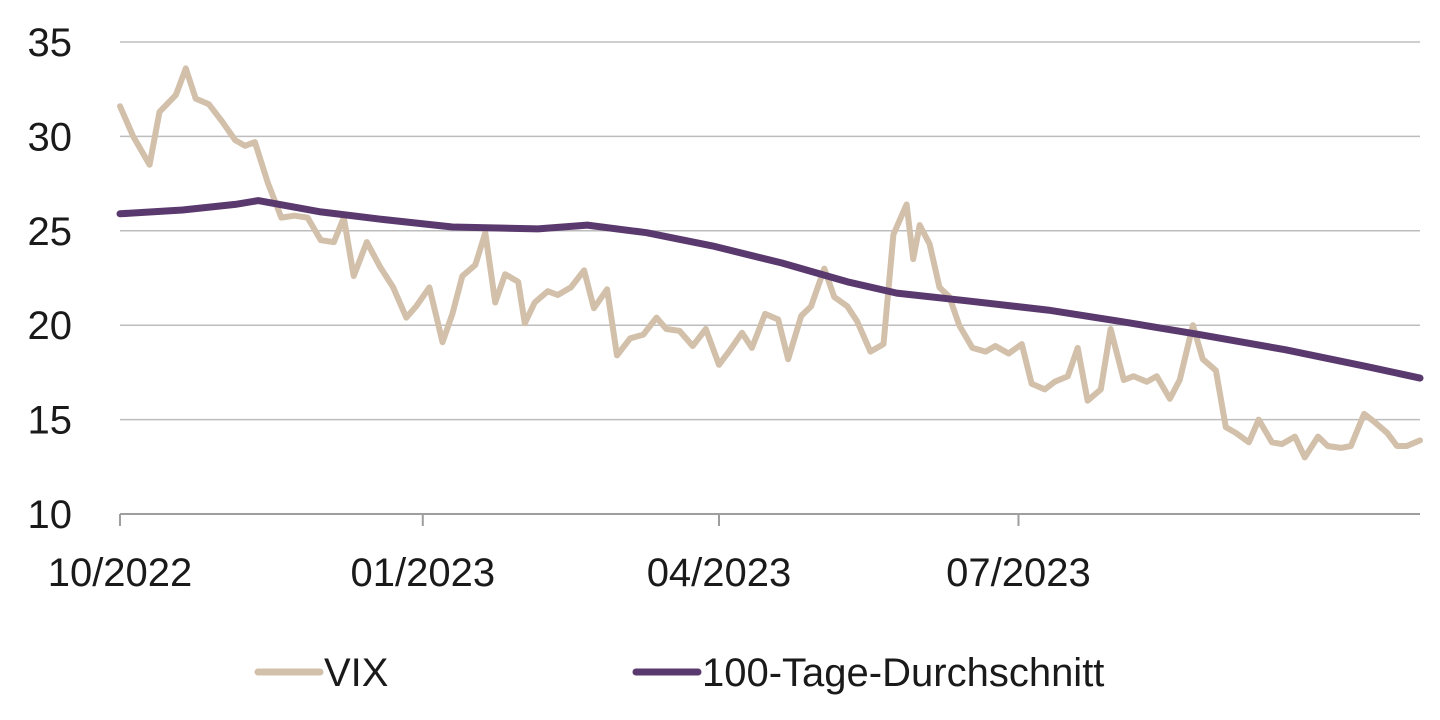 This screenshot has width=1440, height=720. What do you see at coordinates (50, 43) in the screenshot?
I see `y-tick-label-35: 35` at bounding box center [50, 43].